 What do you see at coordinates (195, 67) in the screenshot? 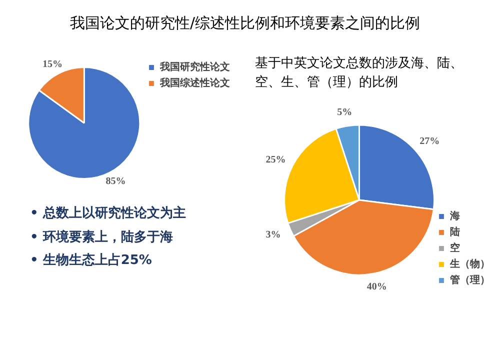
I see `legend-label: 我国研究性论文` at bounding box center [195, 67].